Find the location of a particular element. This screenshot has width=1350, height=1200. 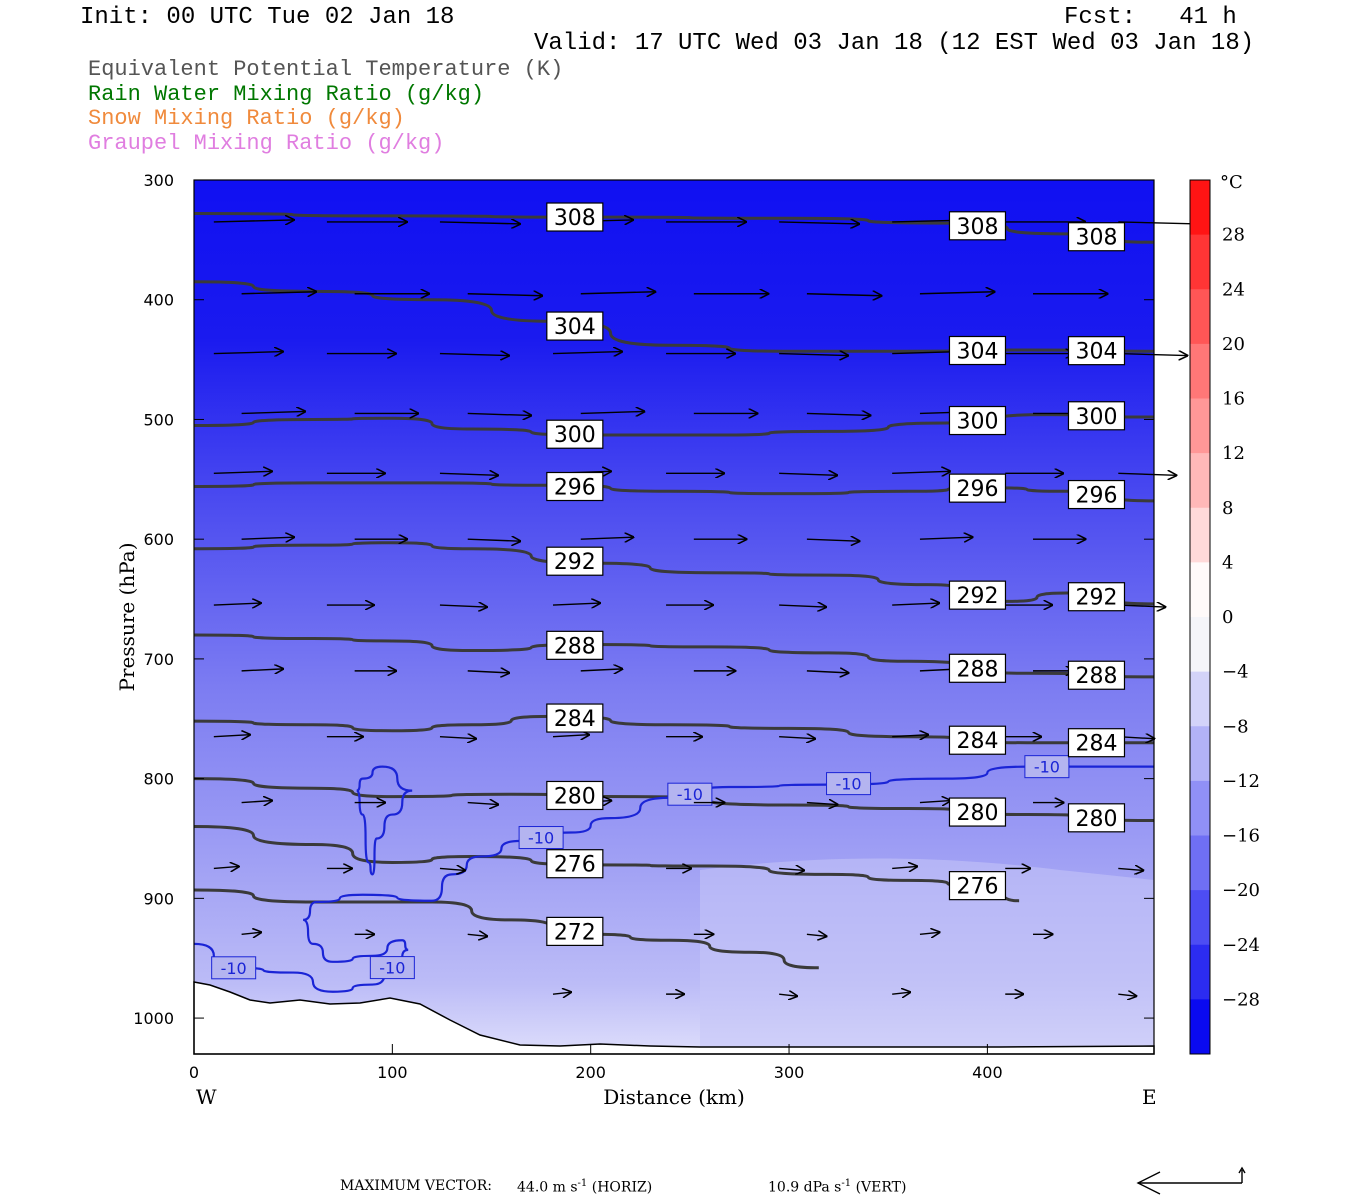

theta-e-contour-label: 308 is located at coordinates (977, 227).